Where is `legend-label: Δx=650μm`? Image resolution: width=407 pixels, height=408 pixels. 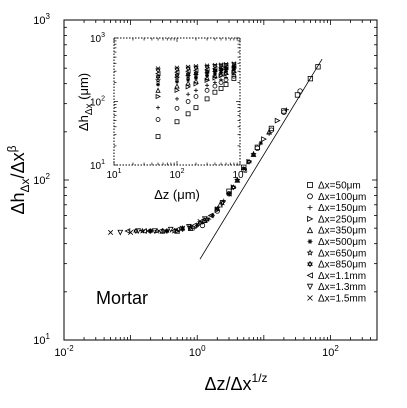 legend-label: Δx=650μm is located at coordinates (342, 253).